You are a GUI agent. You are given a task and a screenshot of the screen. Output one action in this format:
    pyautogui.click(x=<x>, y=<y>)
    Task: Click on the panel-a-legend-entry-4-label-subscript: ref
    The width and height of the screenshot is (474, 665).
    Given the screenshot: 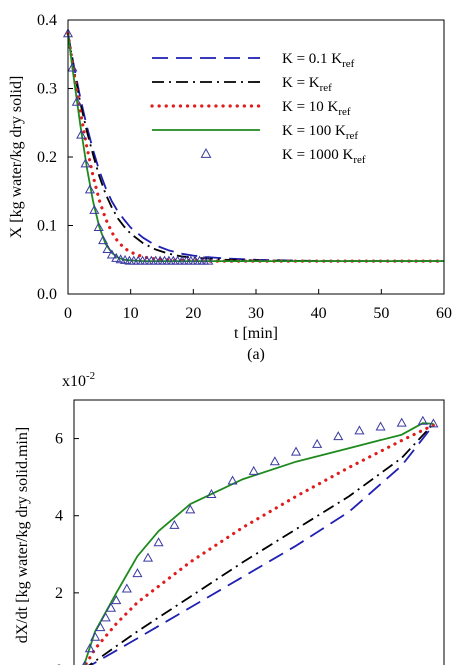 What is the action you would take?
    pyautogui.click(x=359, y=160)
    